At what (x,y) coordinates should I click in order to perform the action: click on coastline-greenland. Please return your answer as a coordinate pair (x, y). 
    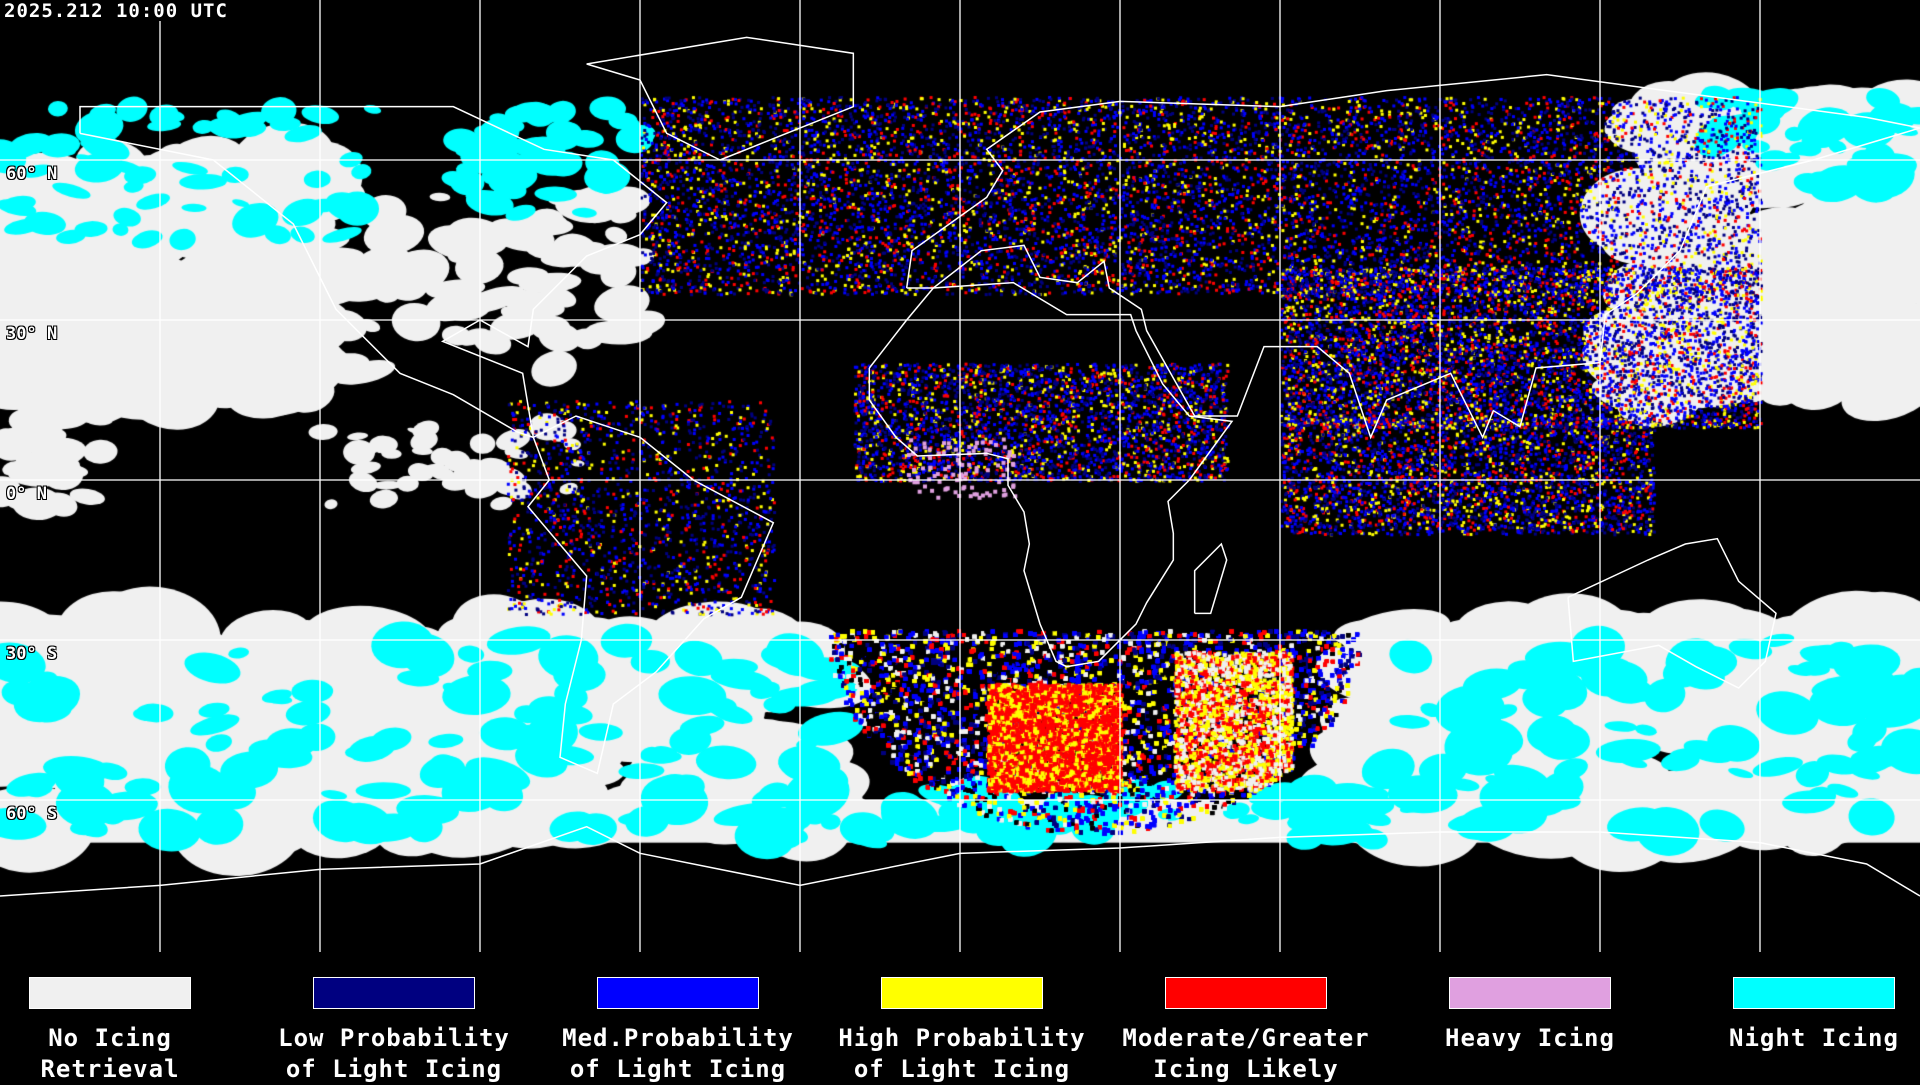
    Looking at the image, I should click on (720, 98).